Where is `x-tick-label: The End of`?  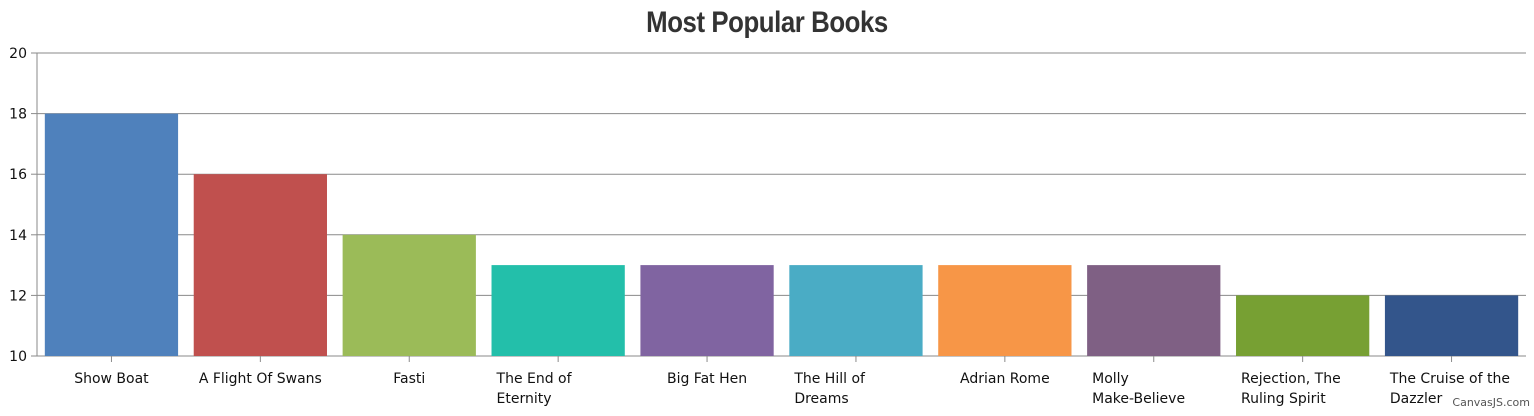 x-tick-label: The End of is located at coordinates (534, 379).